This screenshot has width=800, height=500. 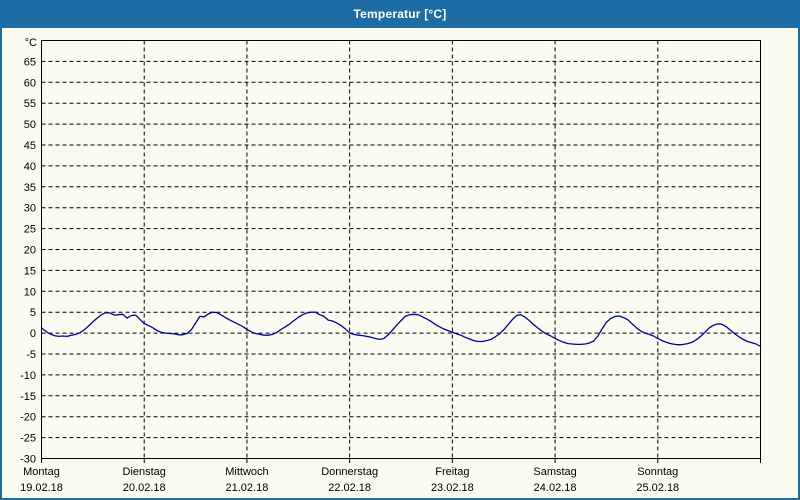 What do you see at coordinates (33, 313) in the screenshot?
I see `y-tick-label: 5` at bounding box center [33, 313].